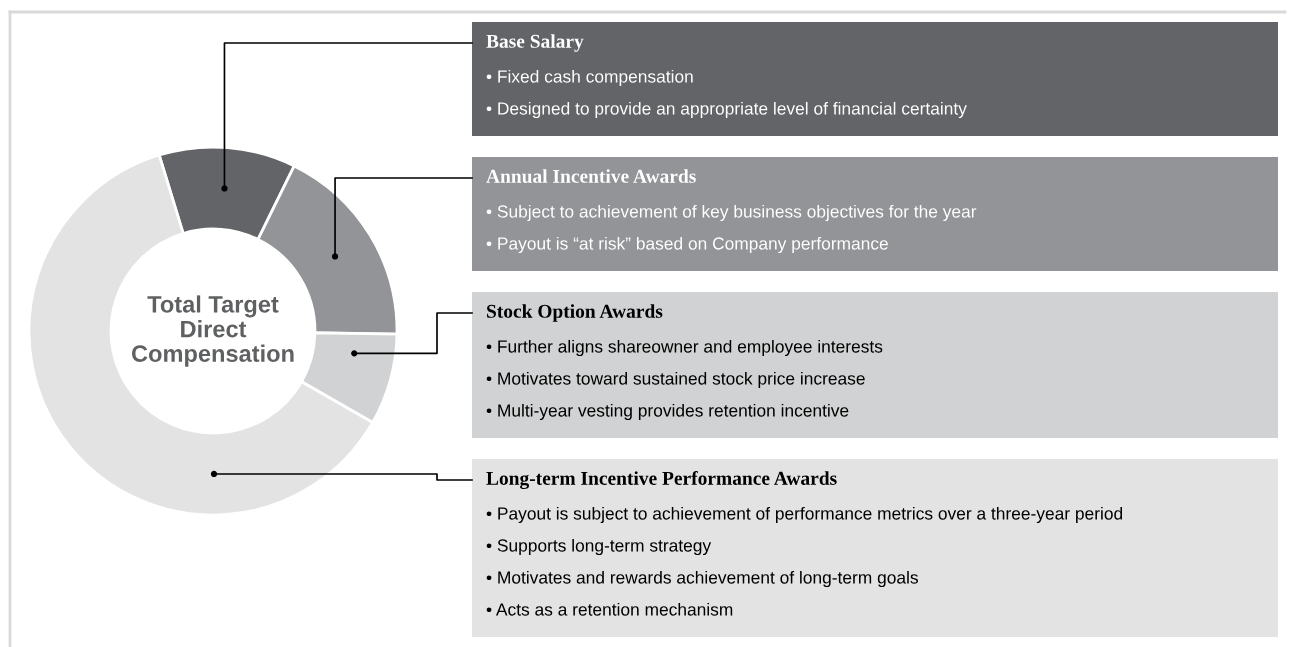 Image resolution: width=1289 pixels, height=647 pixels. What do you see at coordinates (661, 480) in the screenshot?
I see `slice-label: Long-term Incentive Performance Awards` at bounding box center [661, 480].